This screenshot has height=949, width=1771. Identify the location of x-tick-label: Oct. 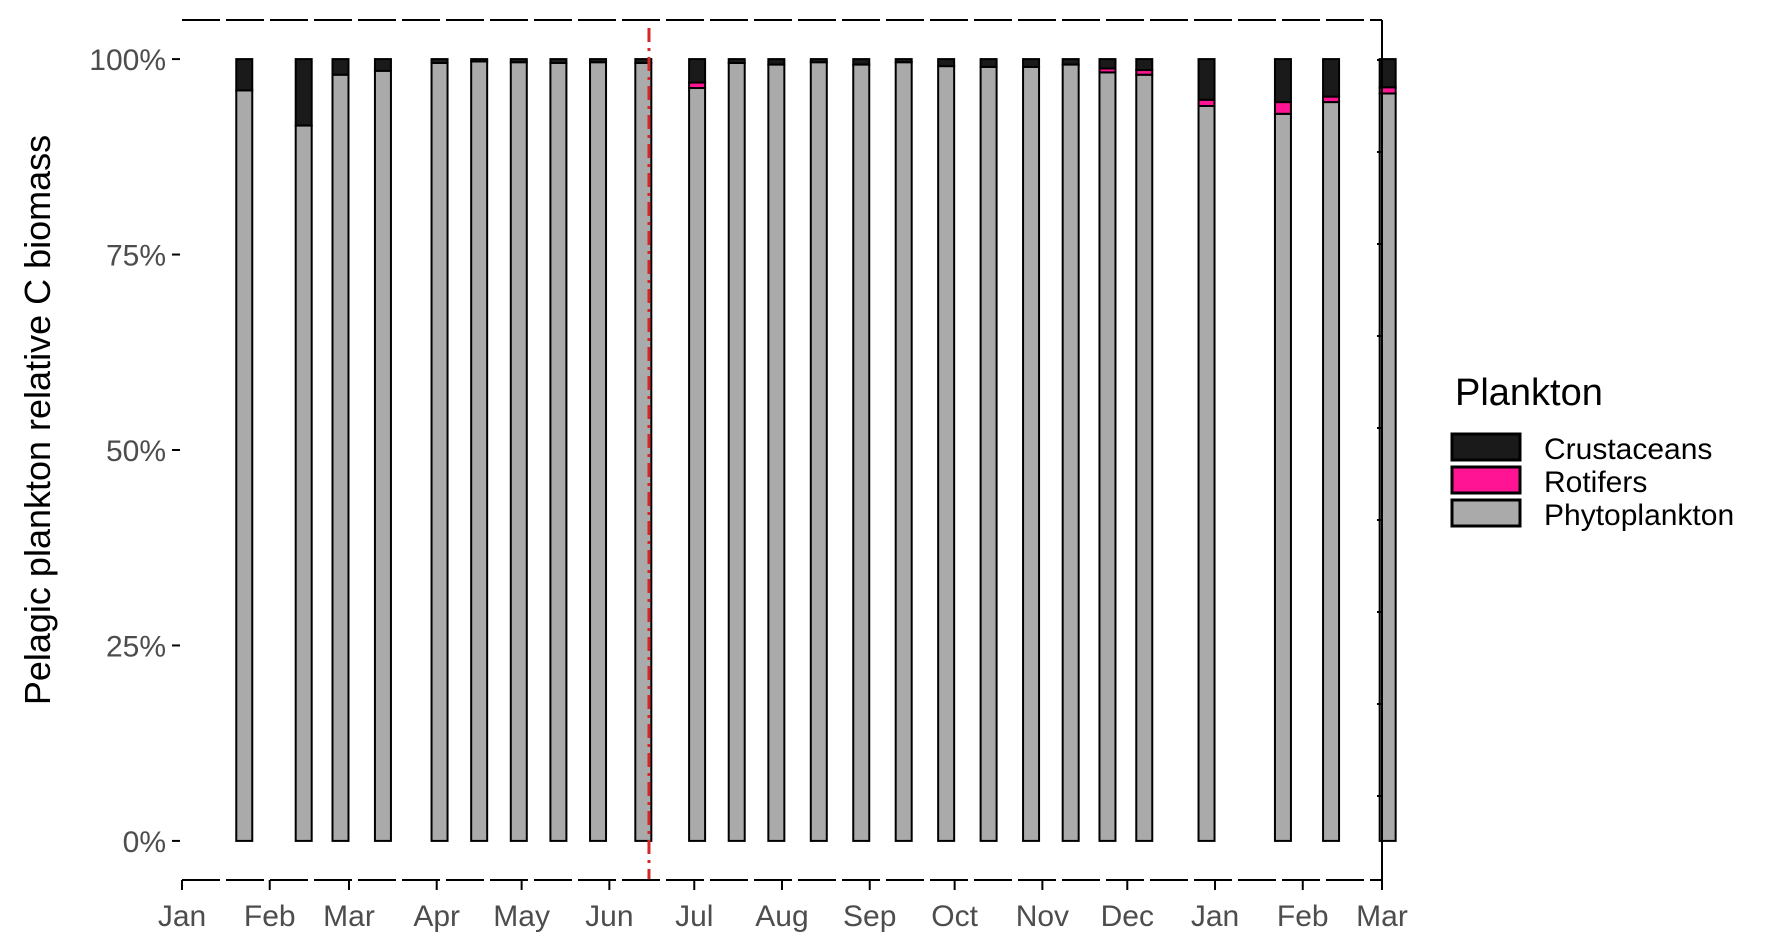
(954, 916).